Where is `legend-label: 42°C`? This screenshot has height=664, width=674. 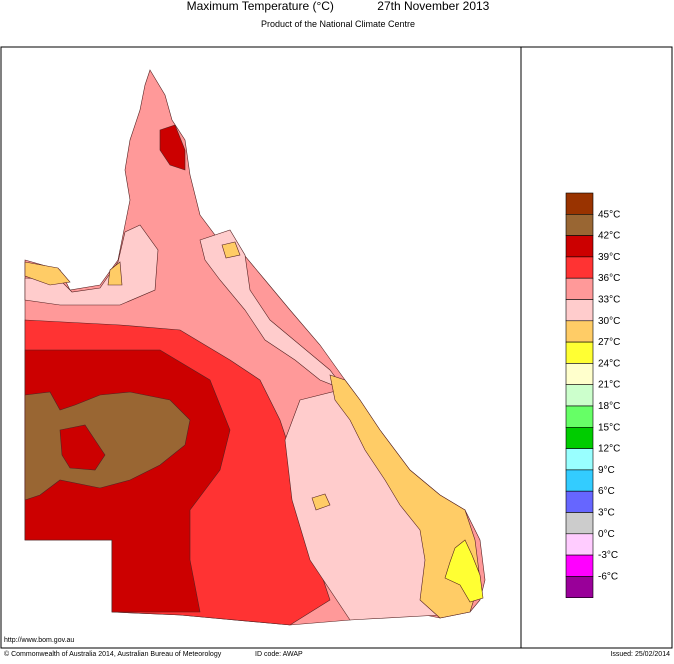 legend-label: 42°C is located at coordinates (609, 236).